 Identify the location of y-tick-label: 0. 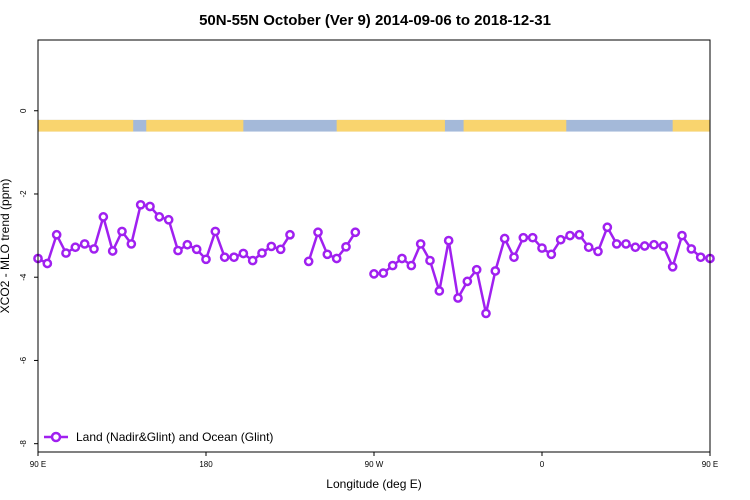
(23, 110).